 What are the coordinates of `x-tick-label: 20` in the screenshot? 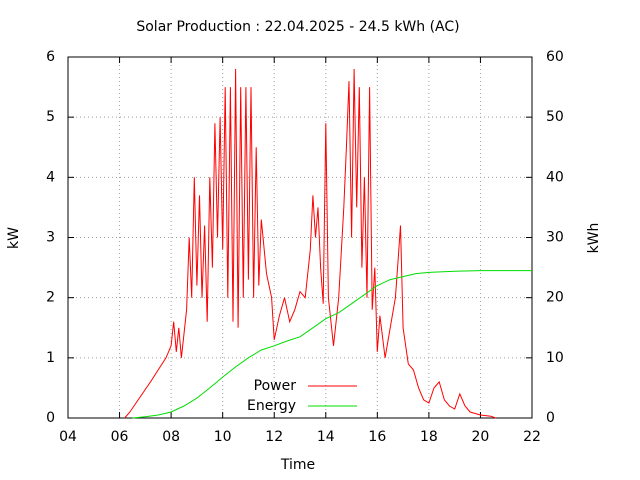 It's located at (481, 437).